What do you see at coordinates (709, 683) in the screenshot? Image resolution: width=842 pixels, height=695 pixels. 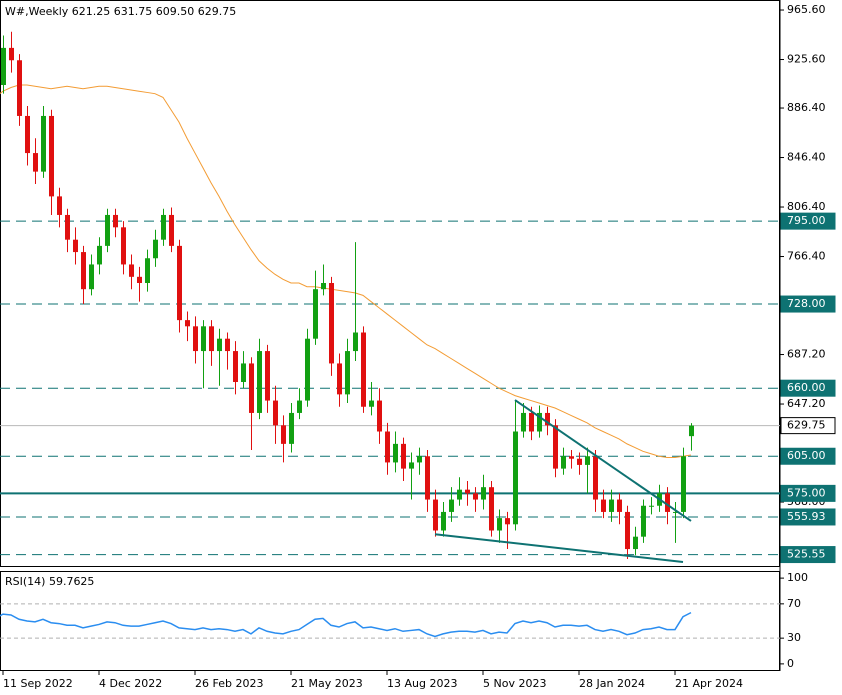 I see `x-tick-label: 21 Apr 2024` at bounding box center [709, 683].